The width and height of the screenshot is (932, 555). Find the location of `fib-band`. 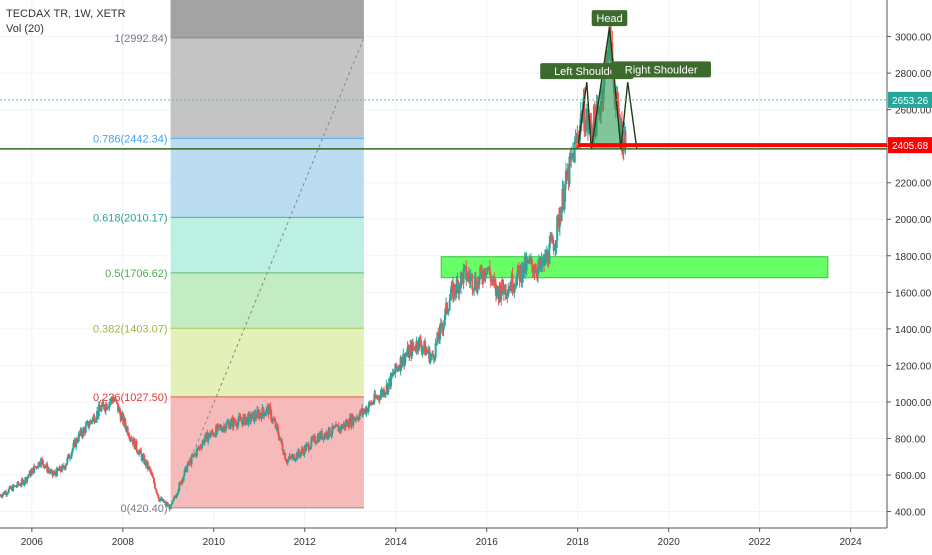

fib-band is located at coordinates (267, 362).